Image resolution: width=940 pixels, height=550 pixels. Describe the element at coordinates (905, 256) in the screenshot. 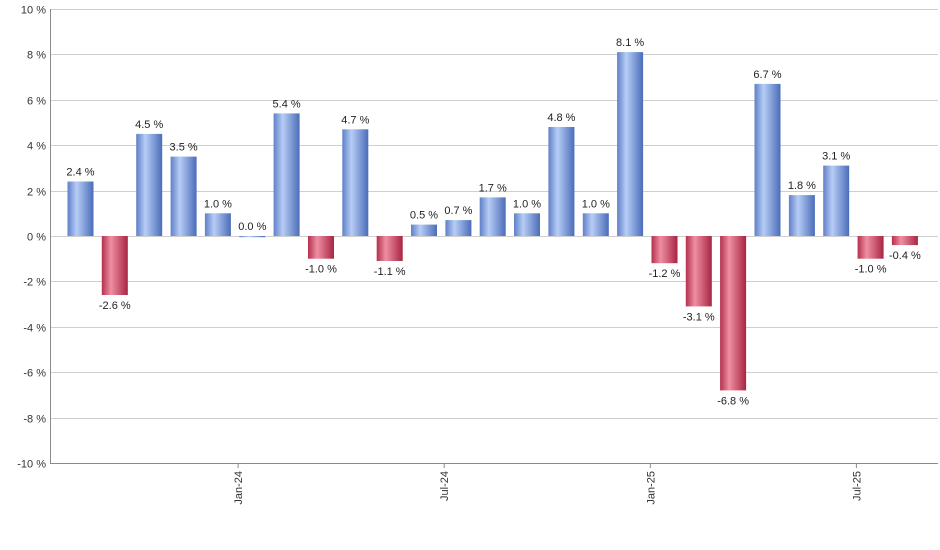

I see `bar-value-label: -0.4 %` at that location.